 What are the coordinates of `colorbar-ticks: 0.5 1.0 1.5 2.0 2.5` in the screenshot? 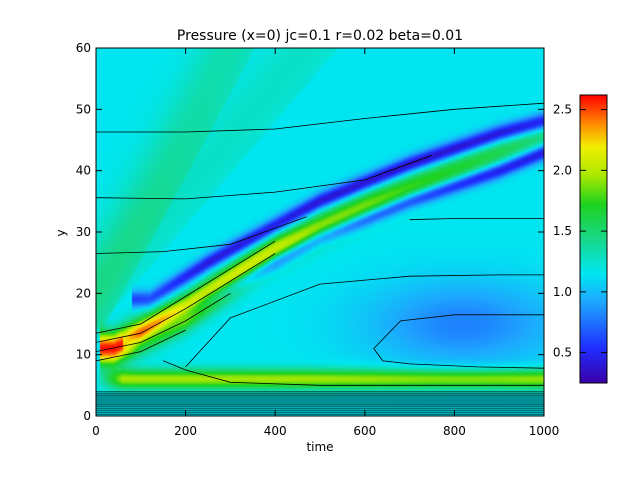 It's located at (580, 231).